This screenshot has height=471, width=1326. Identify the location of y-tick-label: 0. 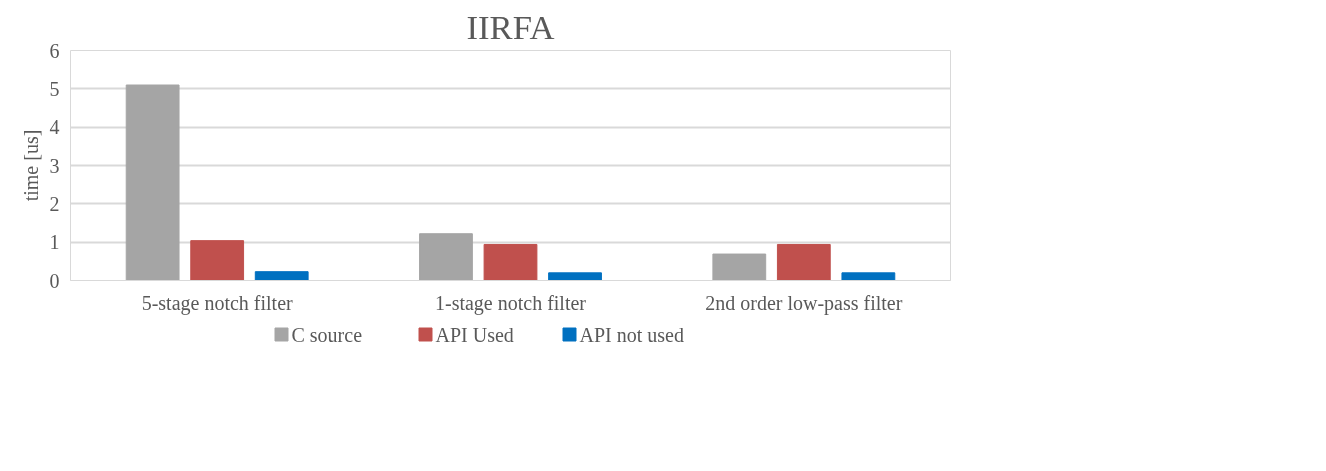
(54, 280).